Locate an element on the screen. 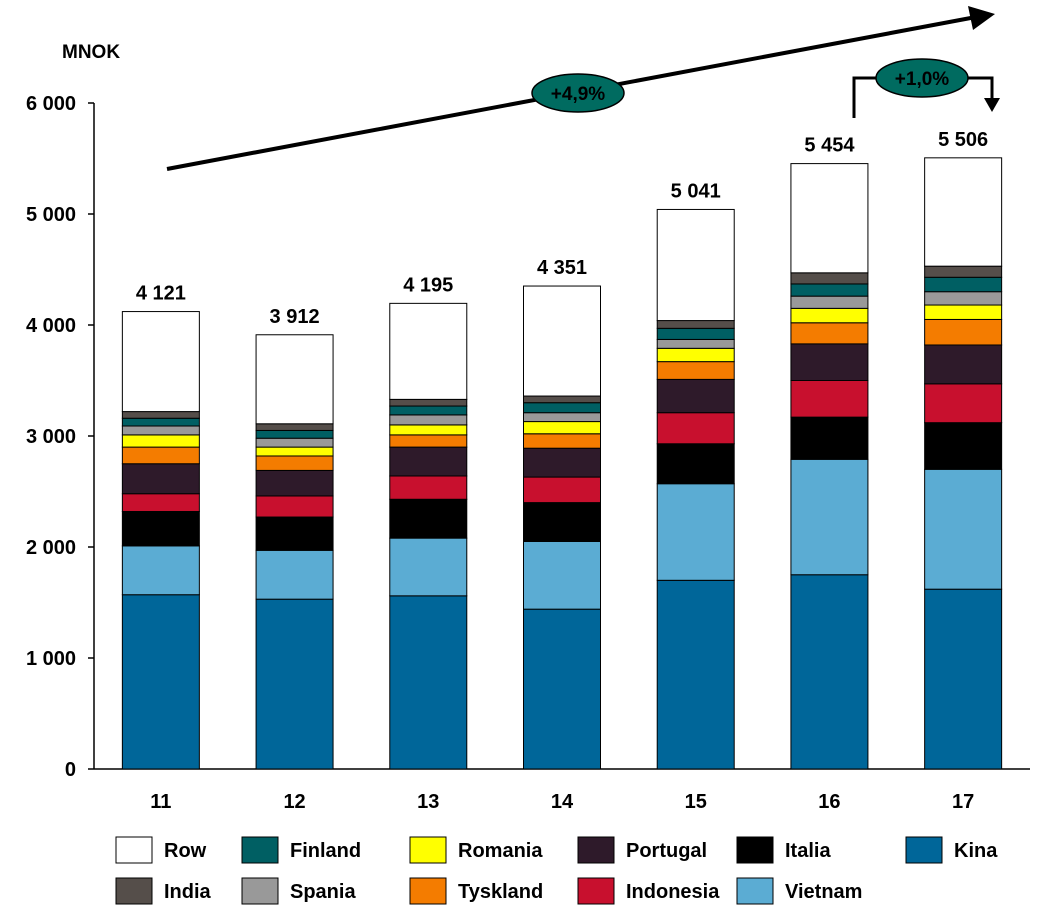 This screenshot has width=1054, height=916. bracket-arrow-head is located at coordinates (992, 105).